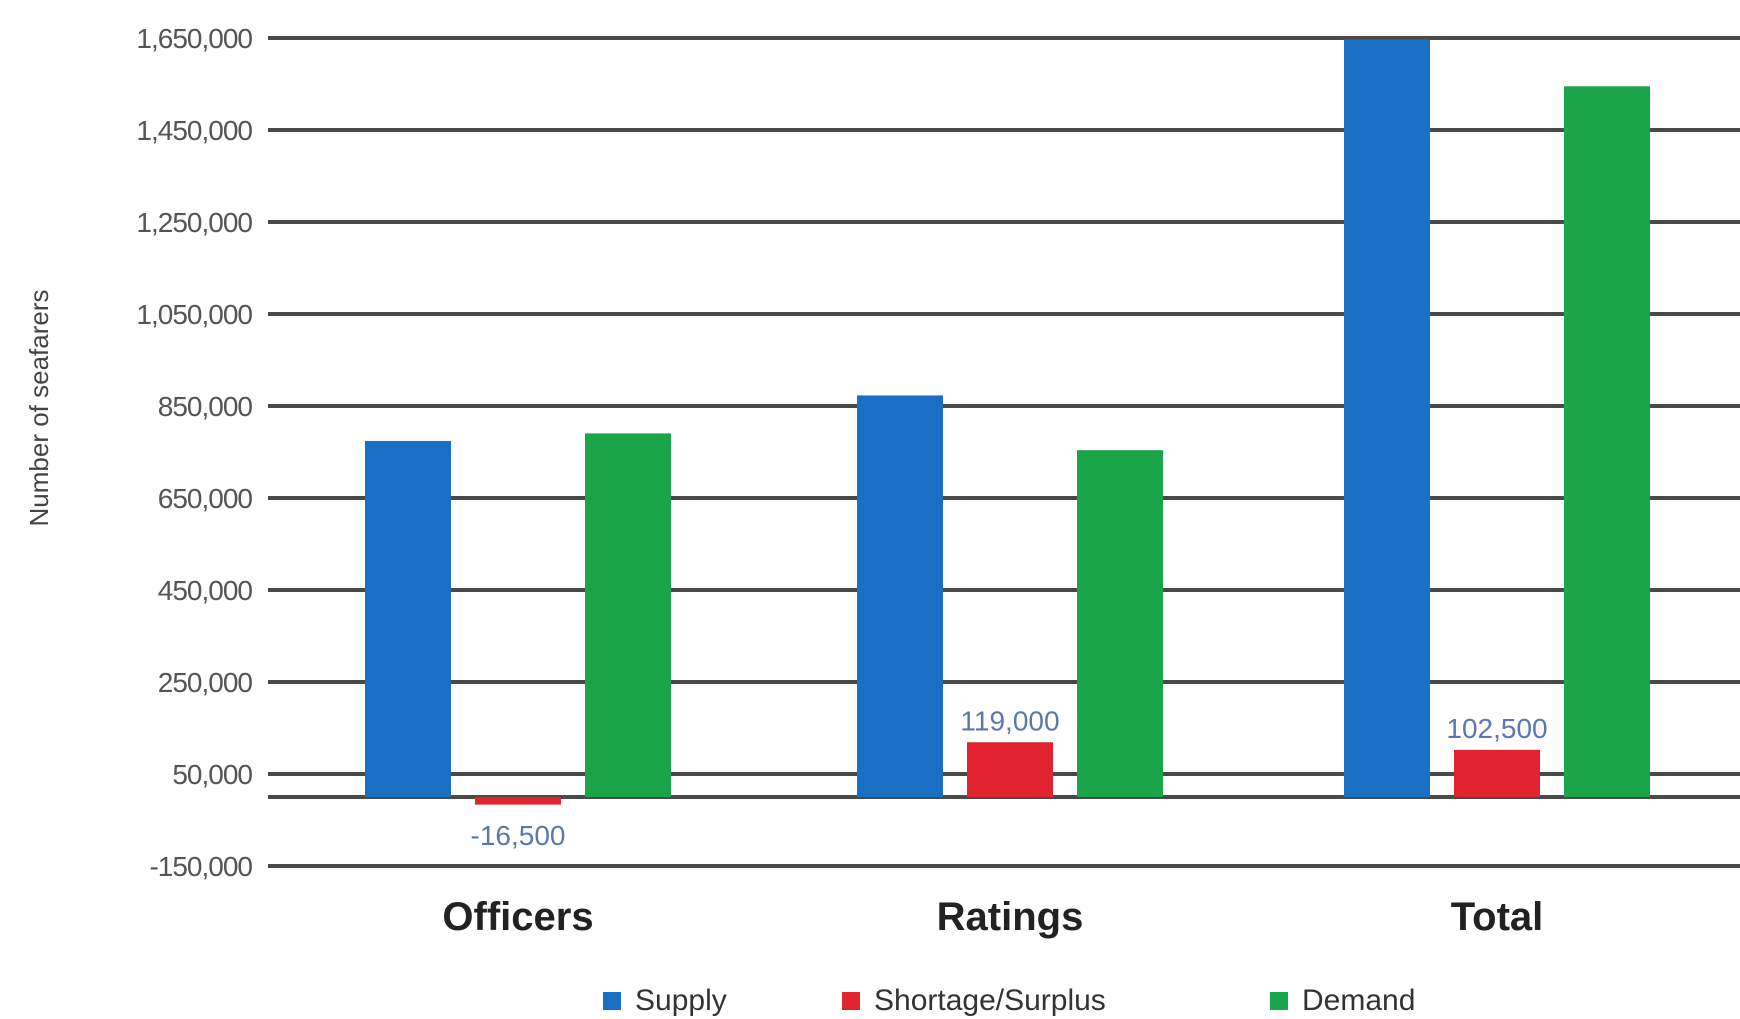  Describe the element at coordinates (681, 1000) in the screenshot. I see `legend-label: Supply` at that location.